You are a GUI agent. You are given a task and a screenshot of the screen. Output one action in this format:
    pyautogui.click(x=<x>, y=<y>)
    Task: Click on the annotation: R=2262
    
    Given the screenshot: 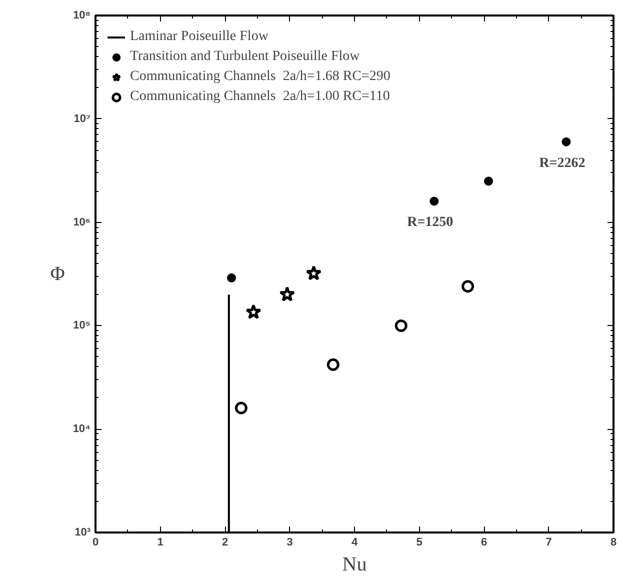 What is the action you would take?
    pyautogui.click(x=562, y=163)
    